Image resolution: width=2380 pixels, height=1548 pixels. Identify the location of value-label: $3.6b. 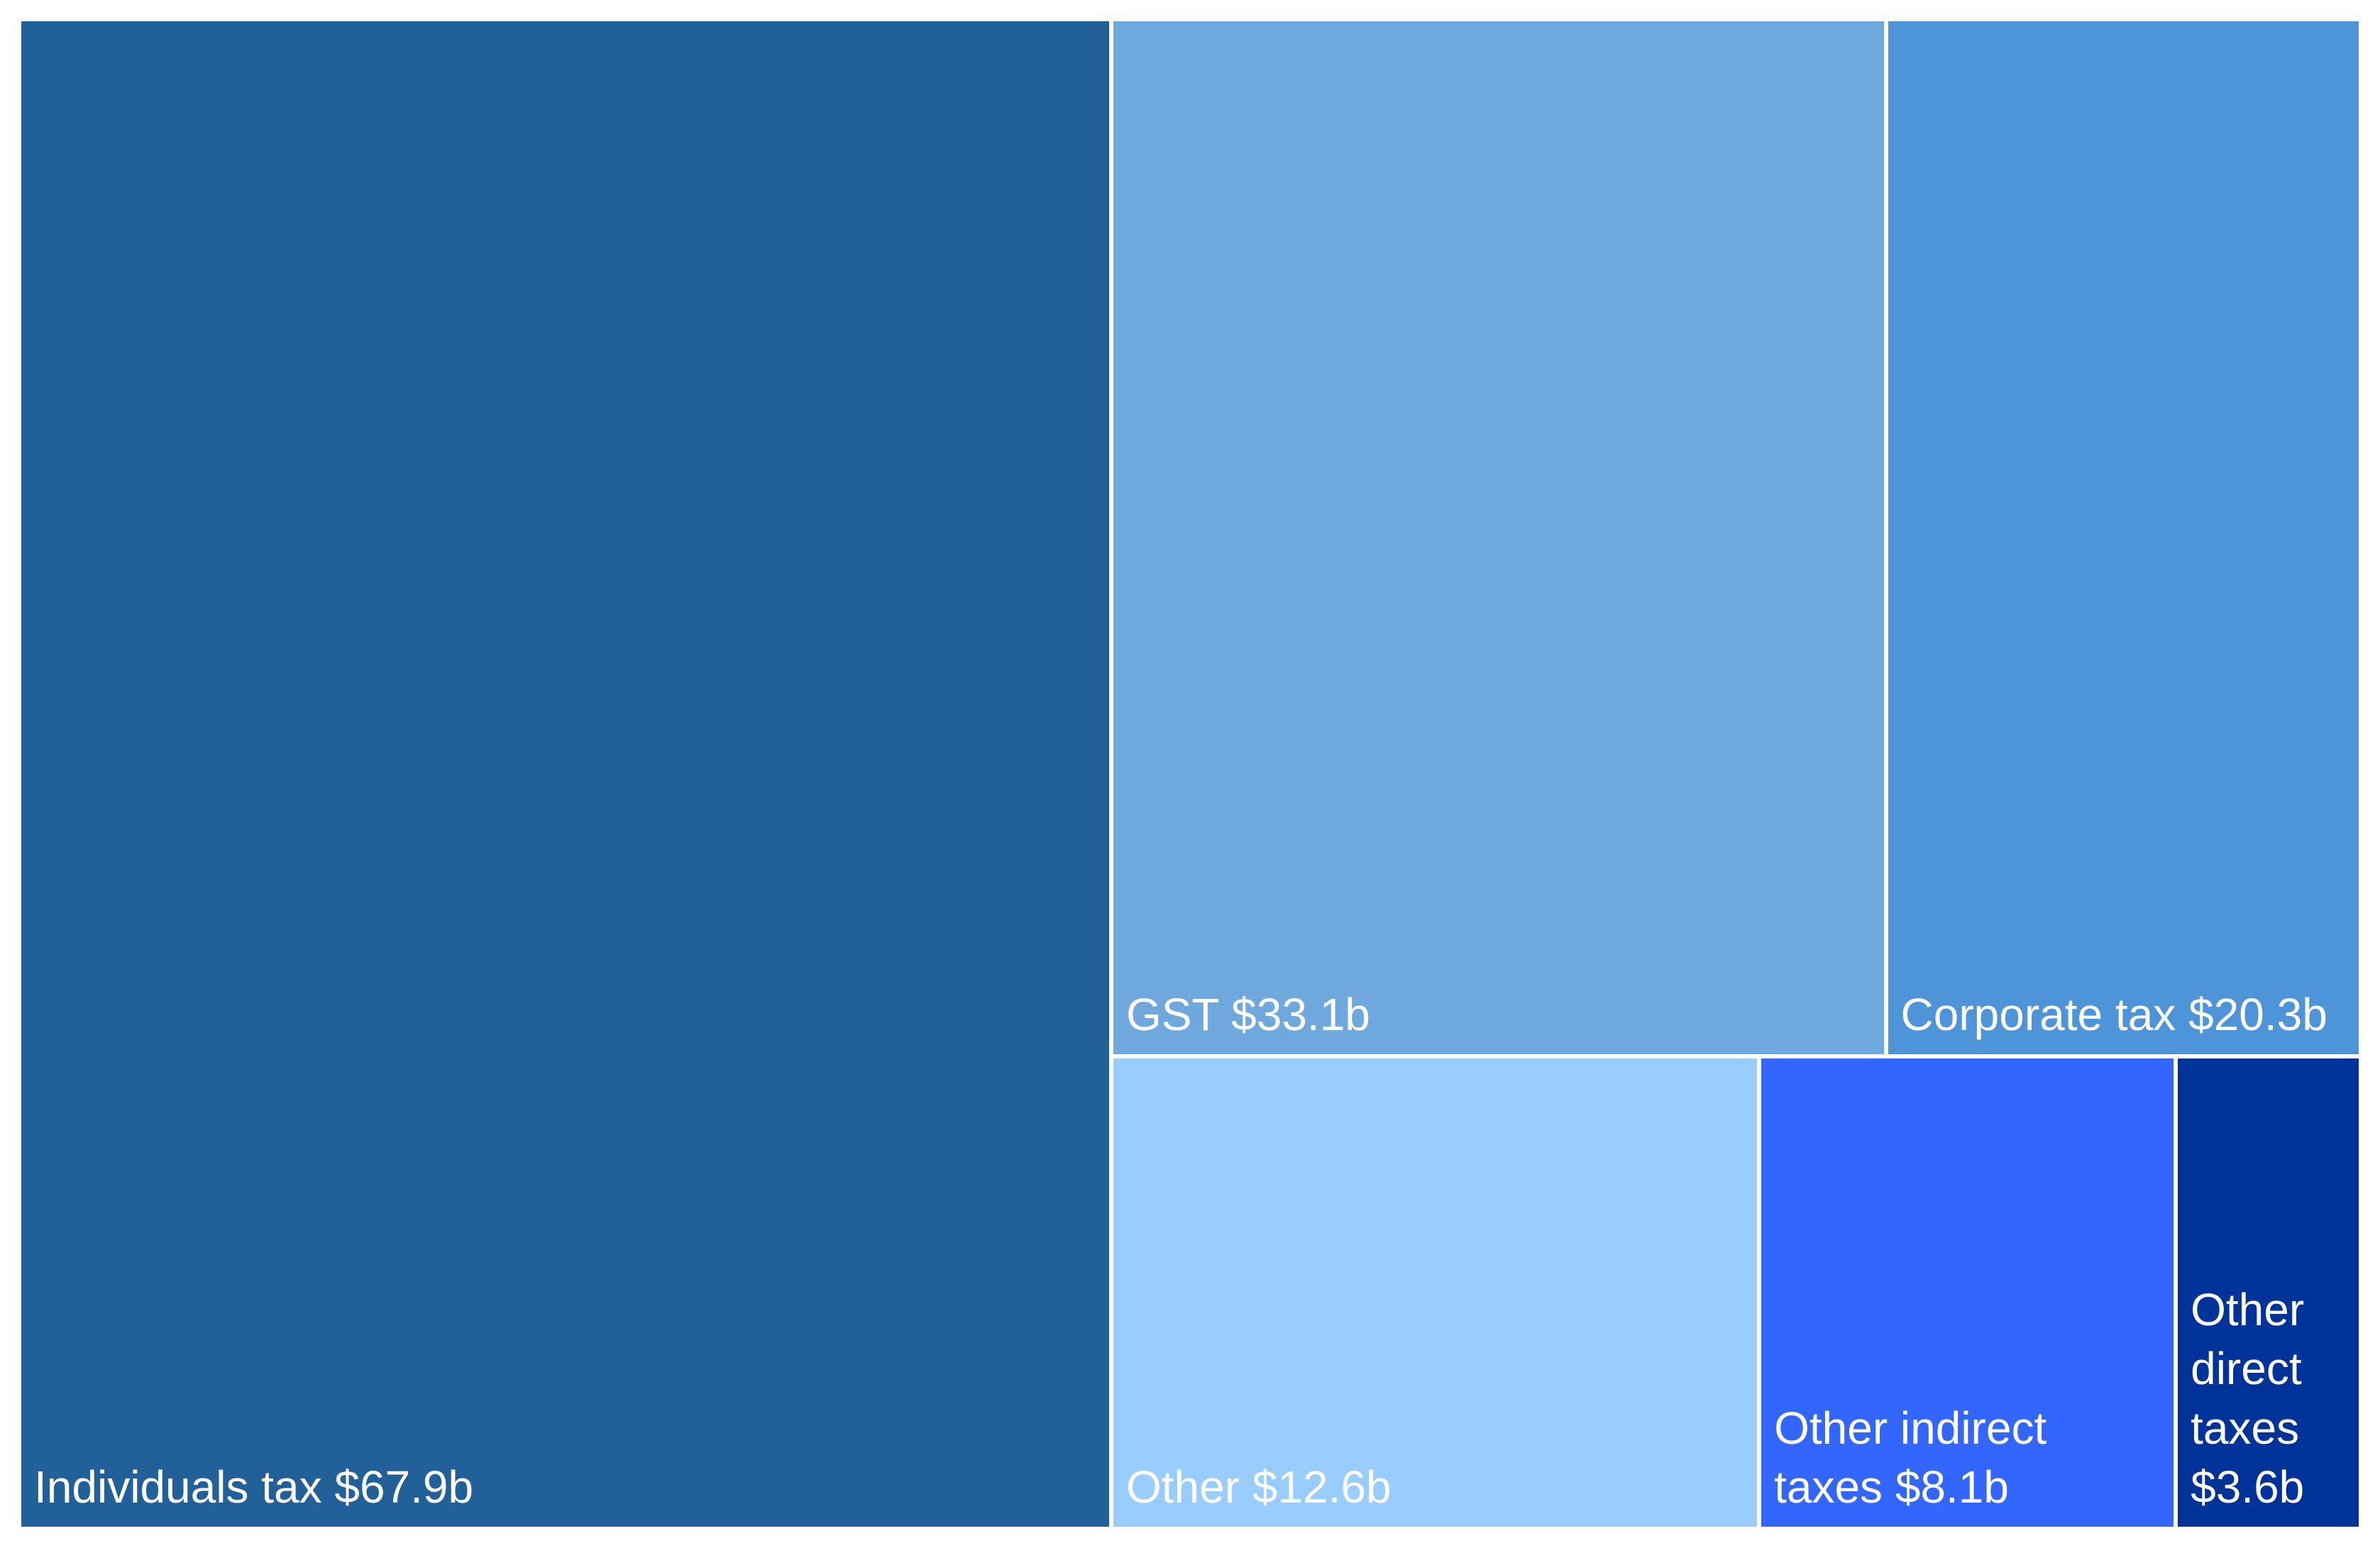
(2248, 1487).